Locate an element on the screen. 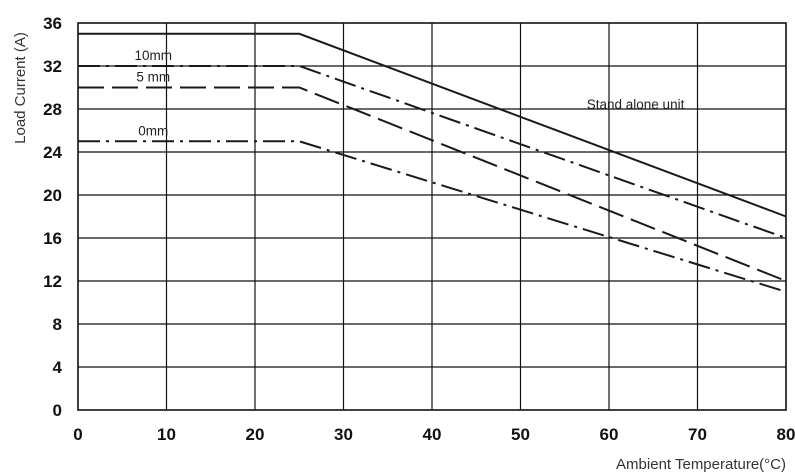  y-axis-label: Load Current (A) is located at coordinates (20, 88).